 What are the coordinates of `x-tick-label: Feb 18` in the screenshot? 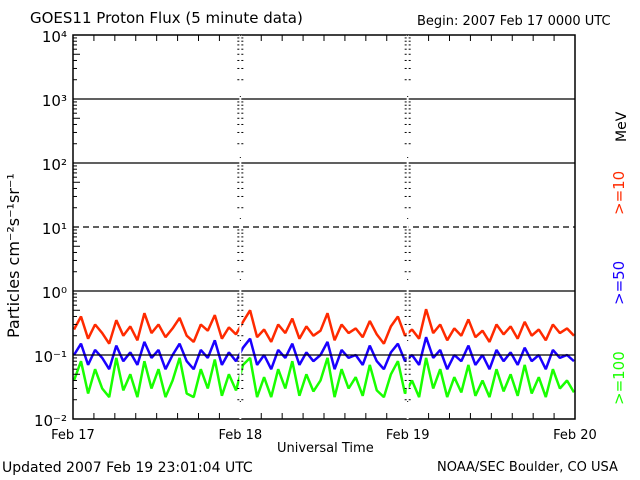 It's located at (240, 435).